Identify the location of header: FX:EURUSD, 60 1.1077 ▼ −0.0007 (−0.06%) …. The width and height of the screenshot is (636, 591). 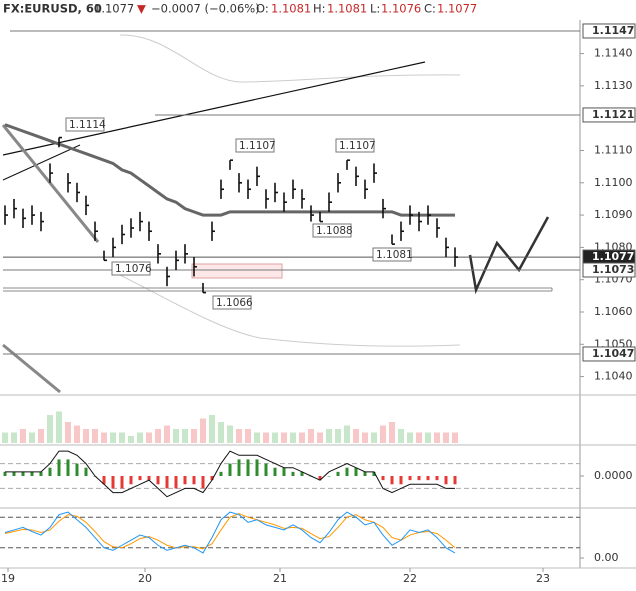
(240, 9).